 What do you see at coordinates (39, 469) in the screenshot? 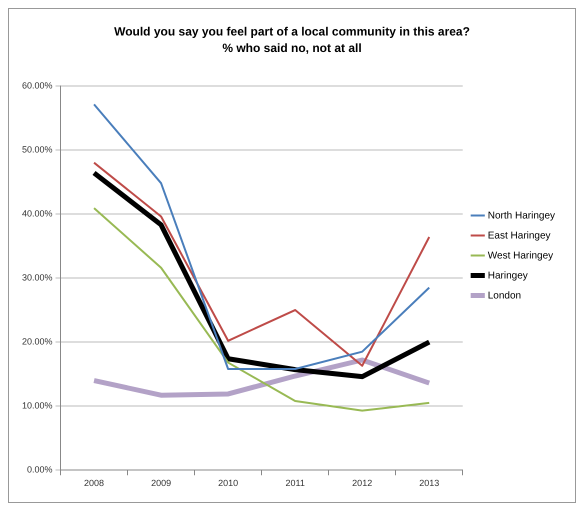
I see `y-tick-label: 0.00%` at bounding box center [39, 469].